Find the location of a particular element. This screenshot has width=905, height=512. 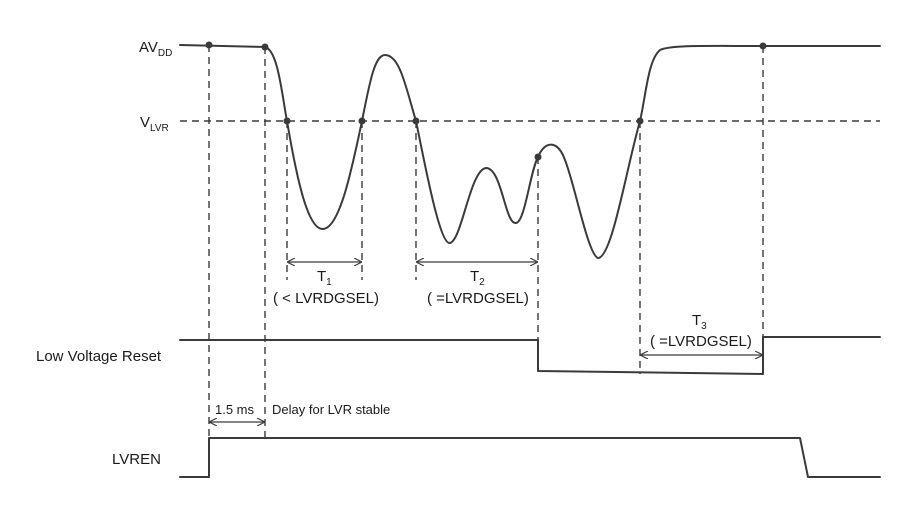

delay-note: Delay for LVR stable is located at coordinates (331, 409).